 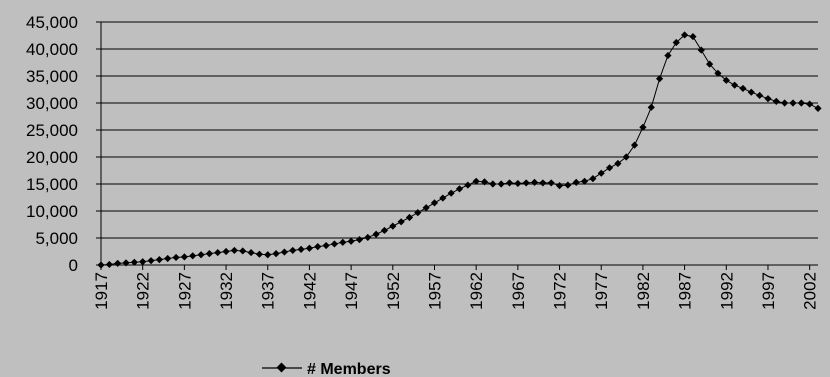 What do you see at coordinates (268, 291) in the screenshot?
I see `x-tick-label: 1937` at bounding box center [268, 291].